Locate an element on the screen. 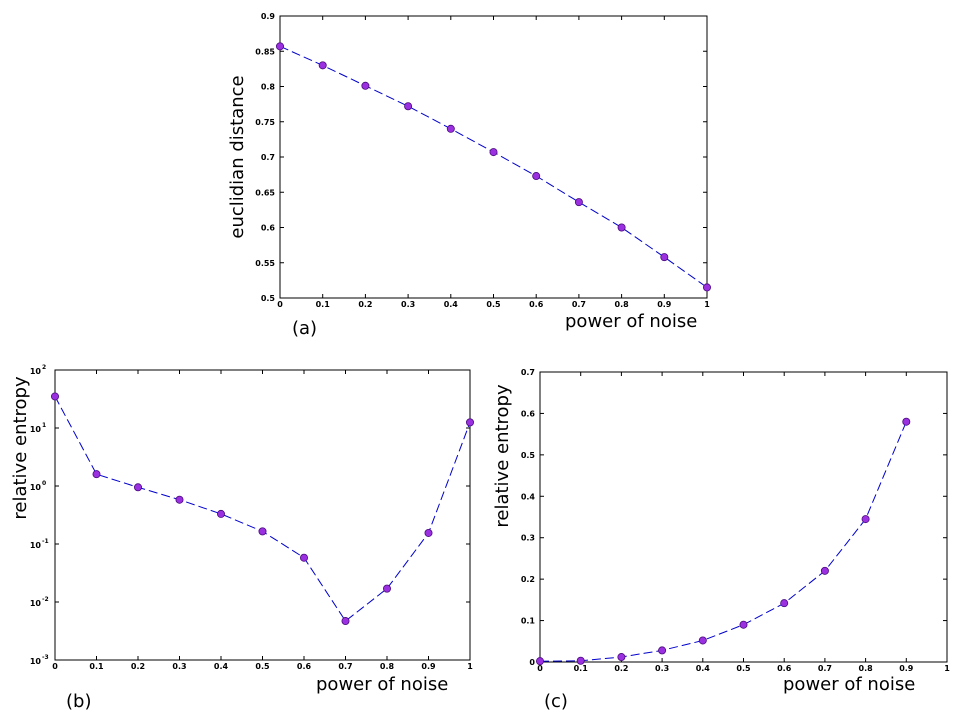  panel-a-y-tick-label: 0.6 is located at coordinates (268, 228).